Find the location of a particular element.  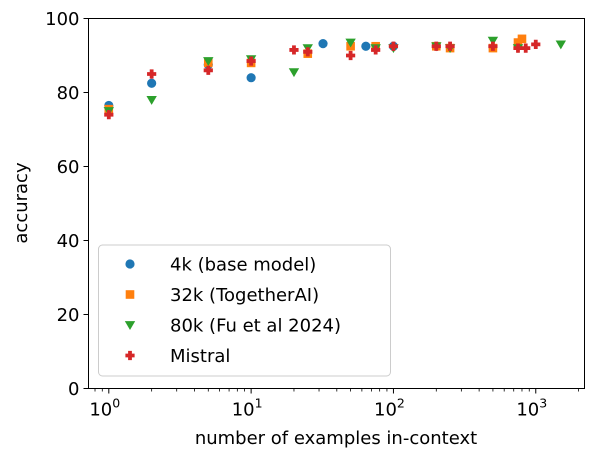

legend-item: 80k (Fu et al 2024) is located at coordinates (232, 326).